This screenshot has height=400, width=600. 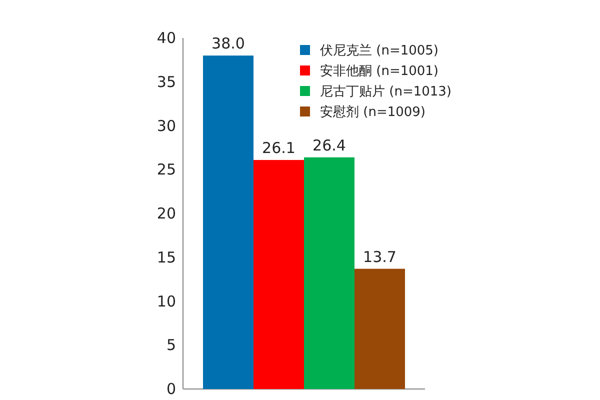 I want to click on data-label: 26.4, so click(x=329, y=145).